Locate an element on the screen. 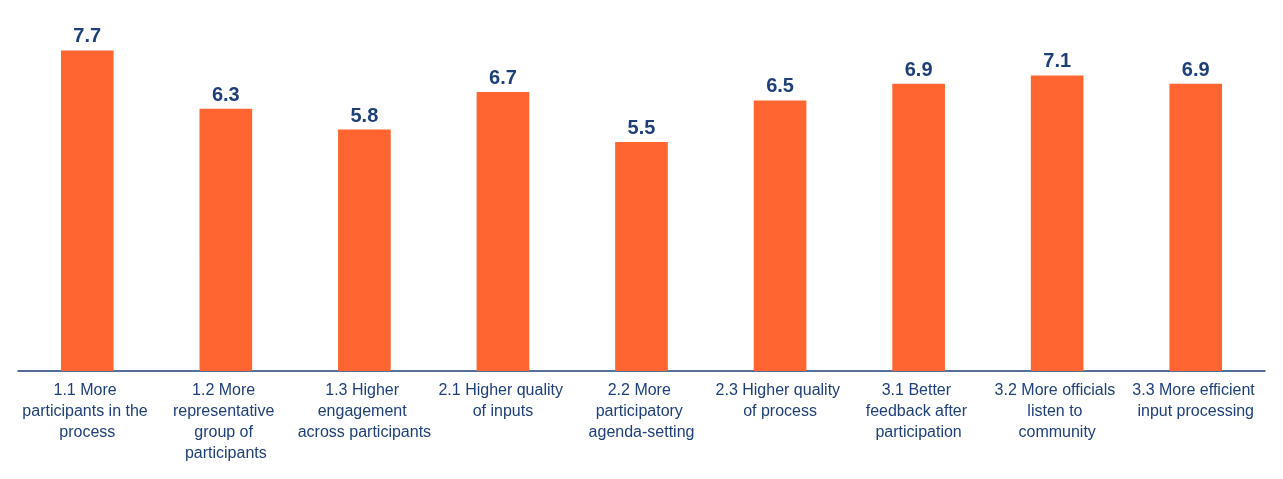 The width and height of the screenshot is (1283, 479). data-label: 6.3 is located at coordinates (225, 93).